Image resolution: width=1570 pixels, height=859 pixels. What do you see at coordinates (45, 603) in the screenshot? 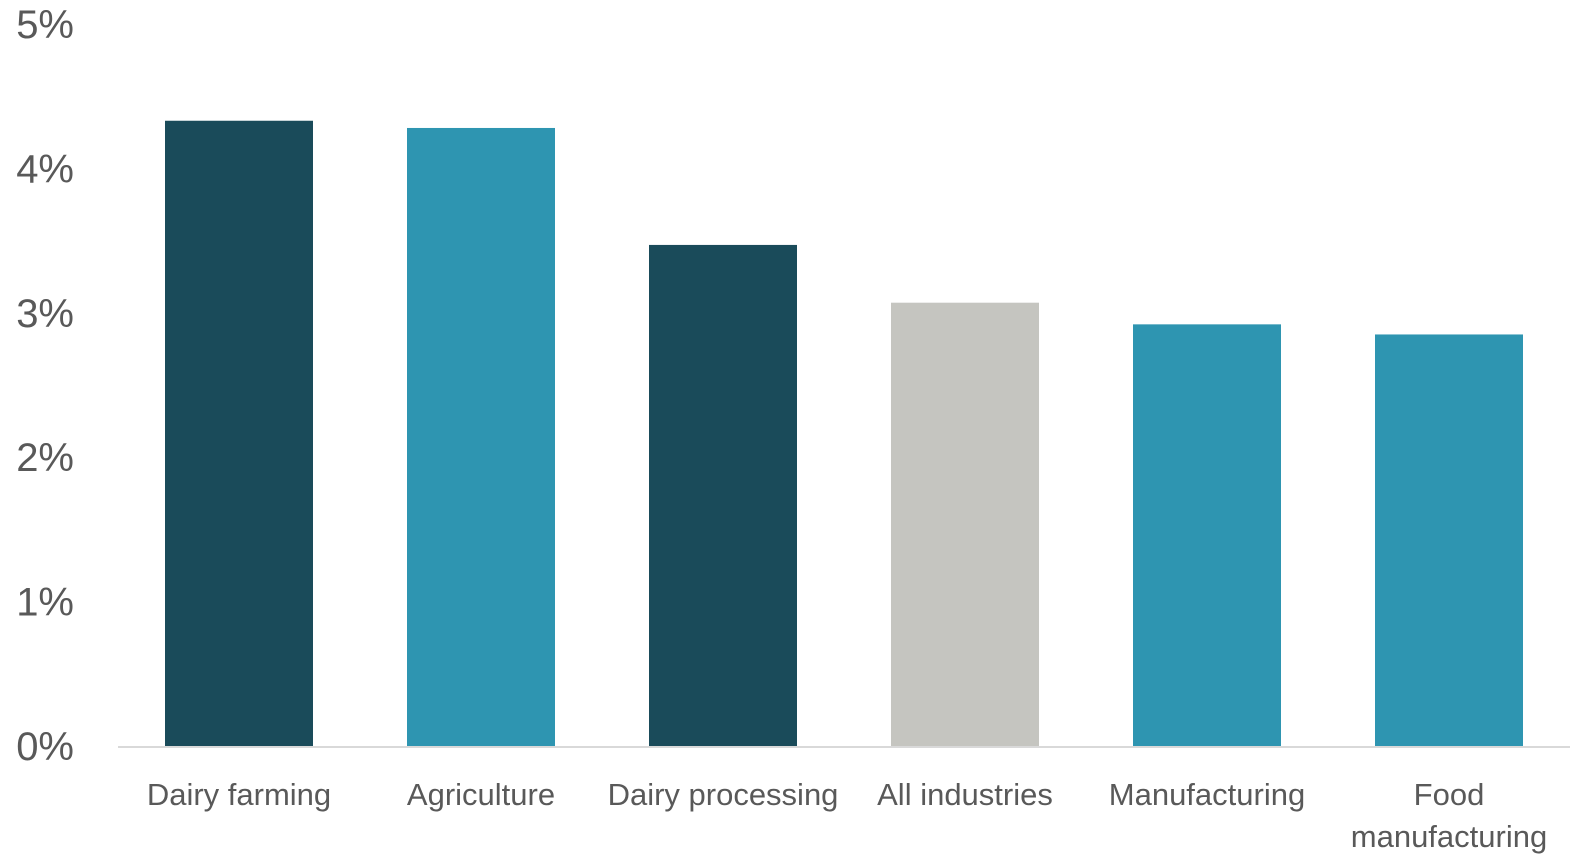
I see `y-tick-label: 1%` at bounding box center [45, 603].